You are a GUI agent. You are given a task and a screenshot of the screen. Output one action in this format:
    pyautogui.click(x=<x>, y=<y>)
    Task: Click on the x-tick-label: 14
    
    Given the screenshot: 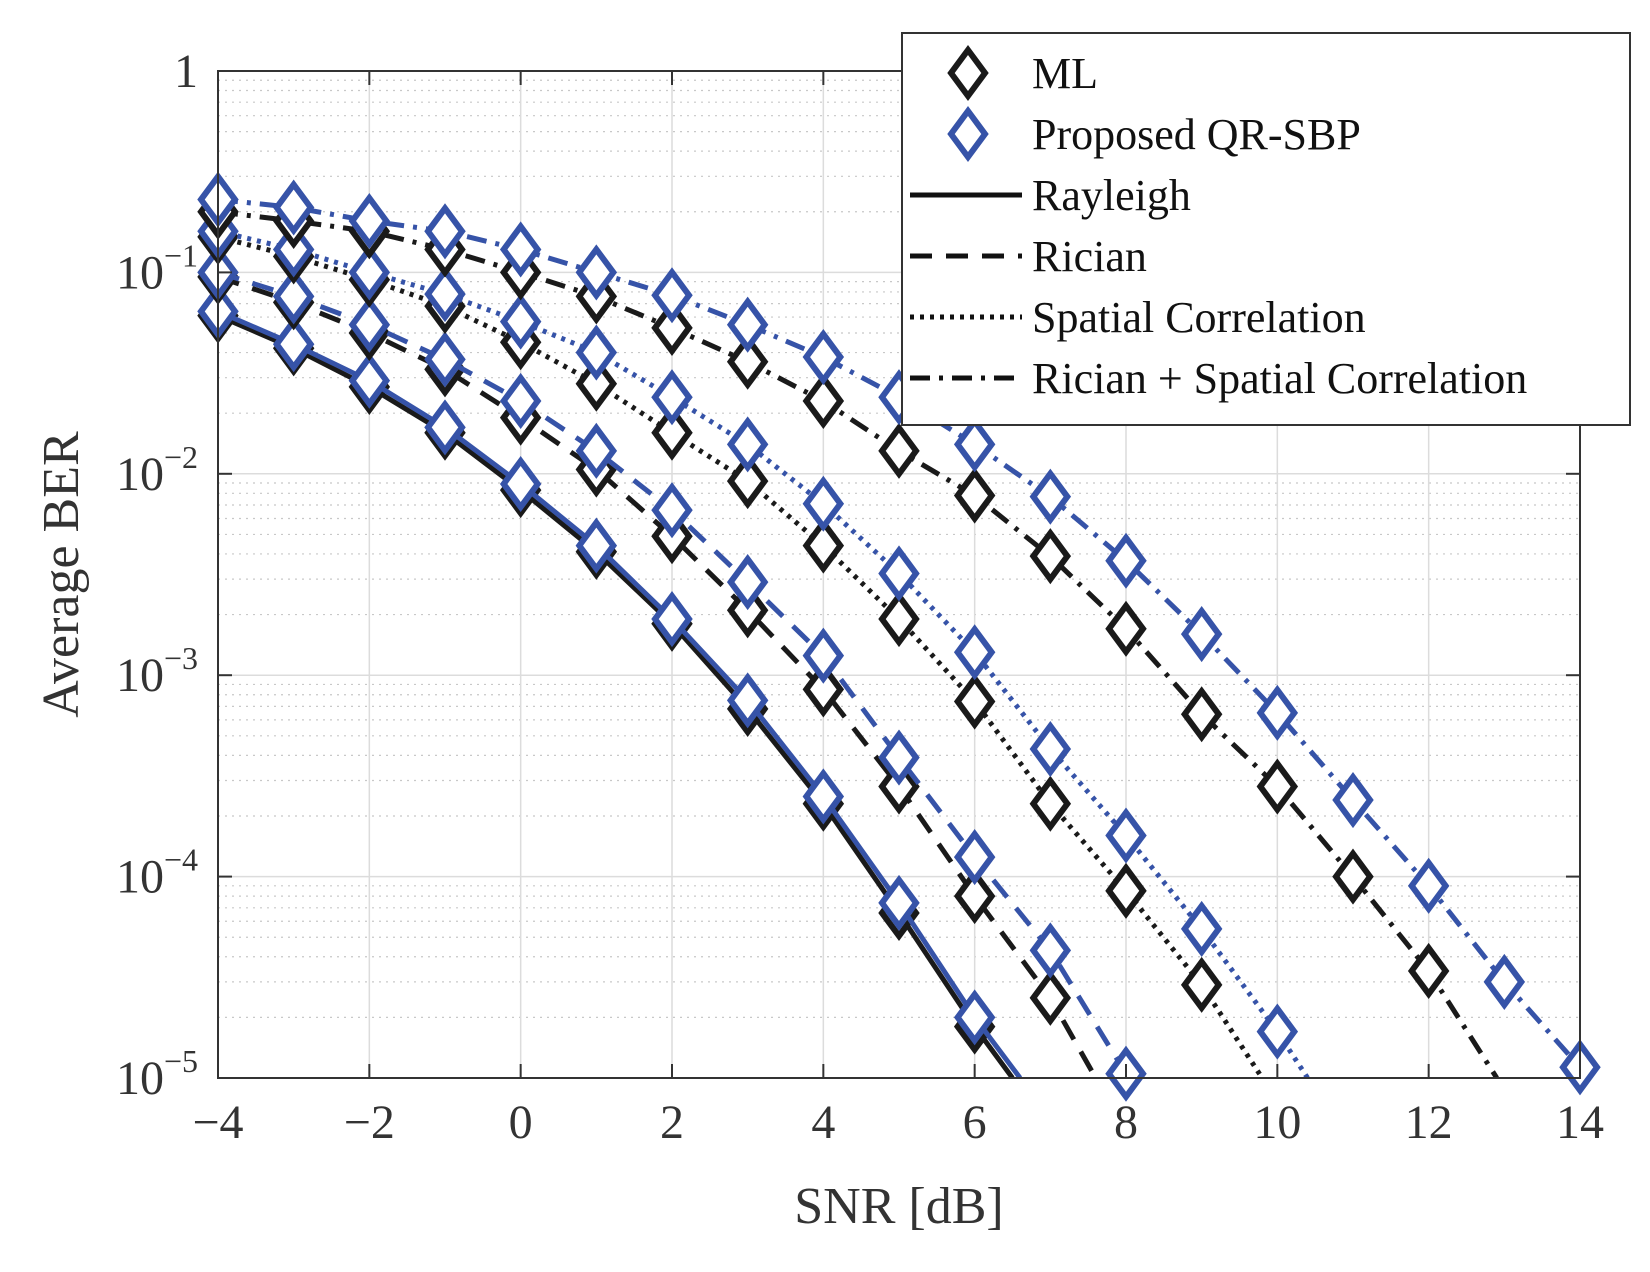 What is the action you would take?
    pyautogui.click(x=1580, y=1122)
    